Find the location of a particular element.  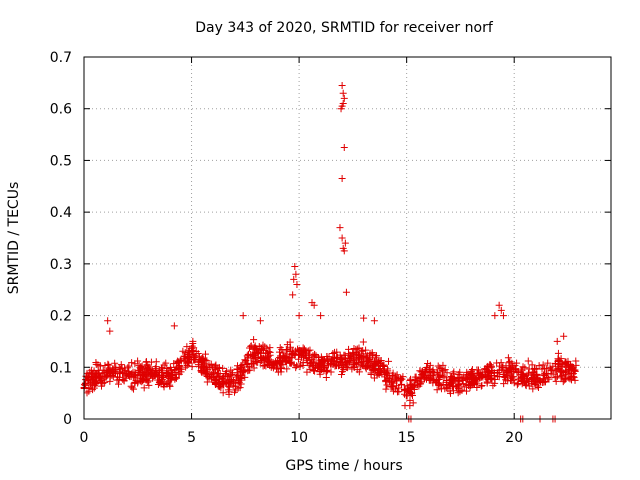

y-tick-label: 0.5 is located at coordinates (61, 161).